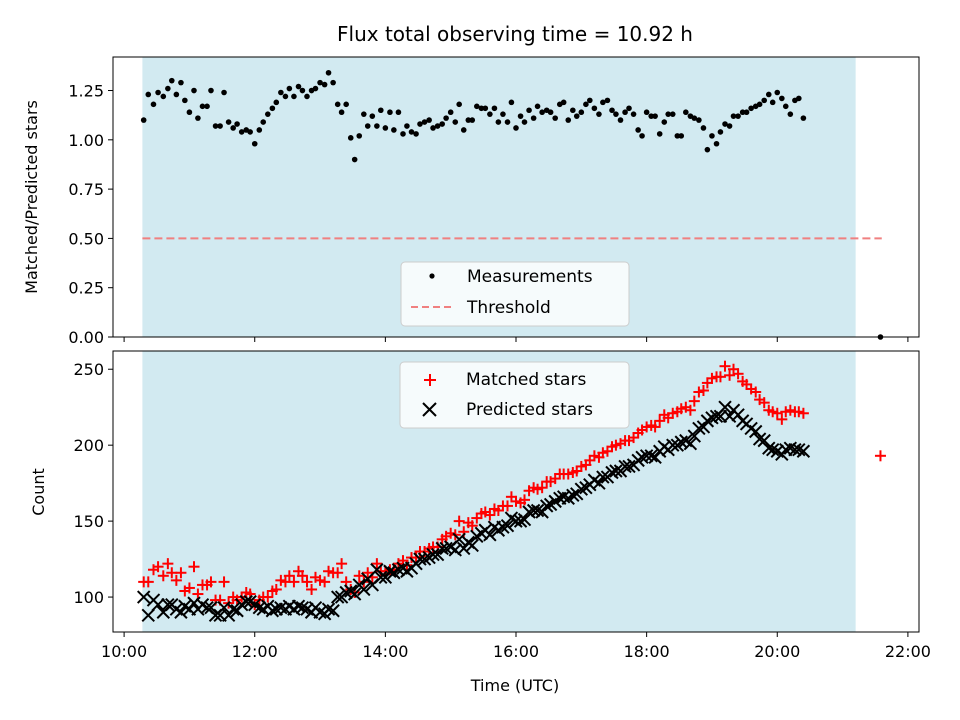 The image size is (960, 720). What do you see at coordinates (530, 277) in the screenshot?
I see `legend-measurements-label: Measurements` at bounding box center [530, 277].